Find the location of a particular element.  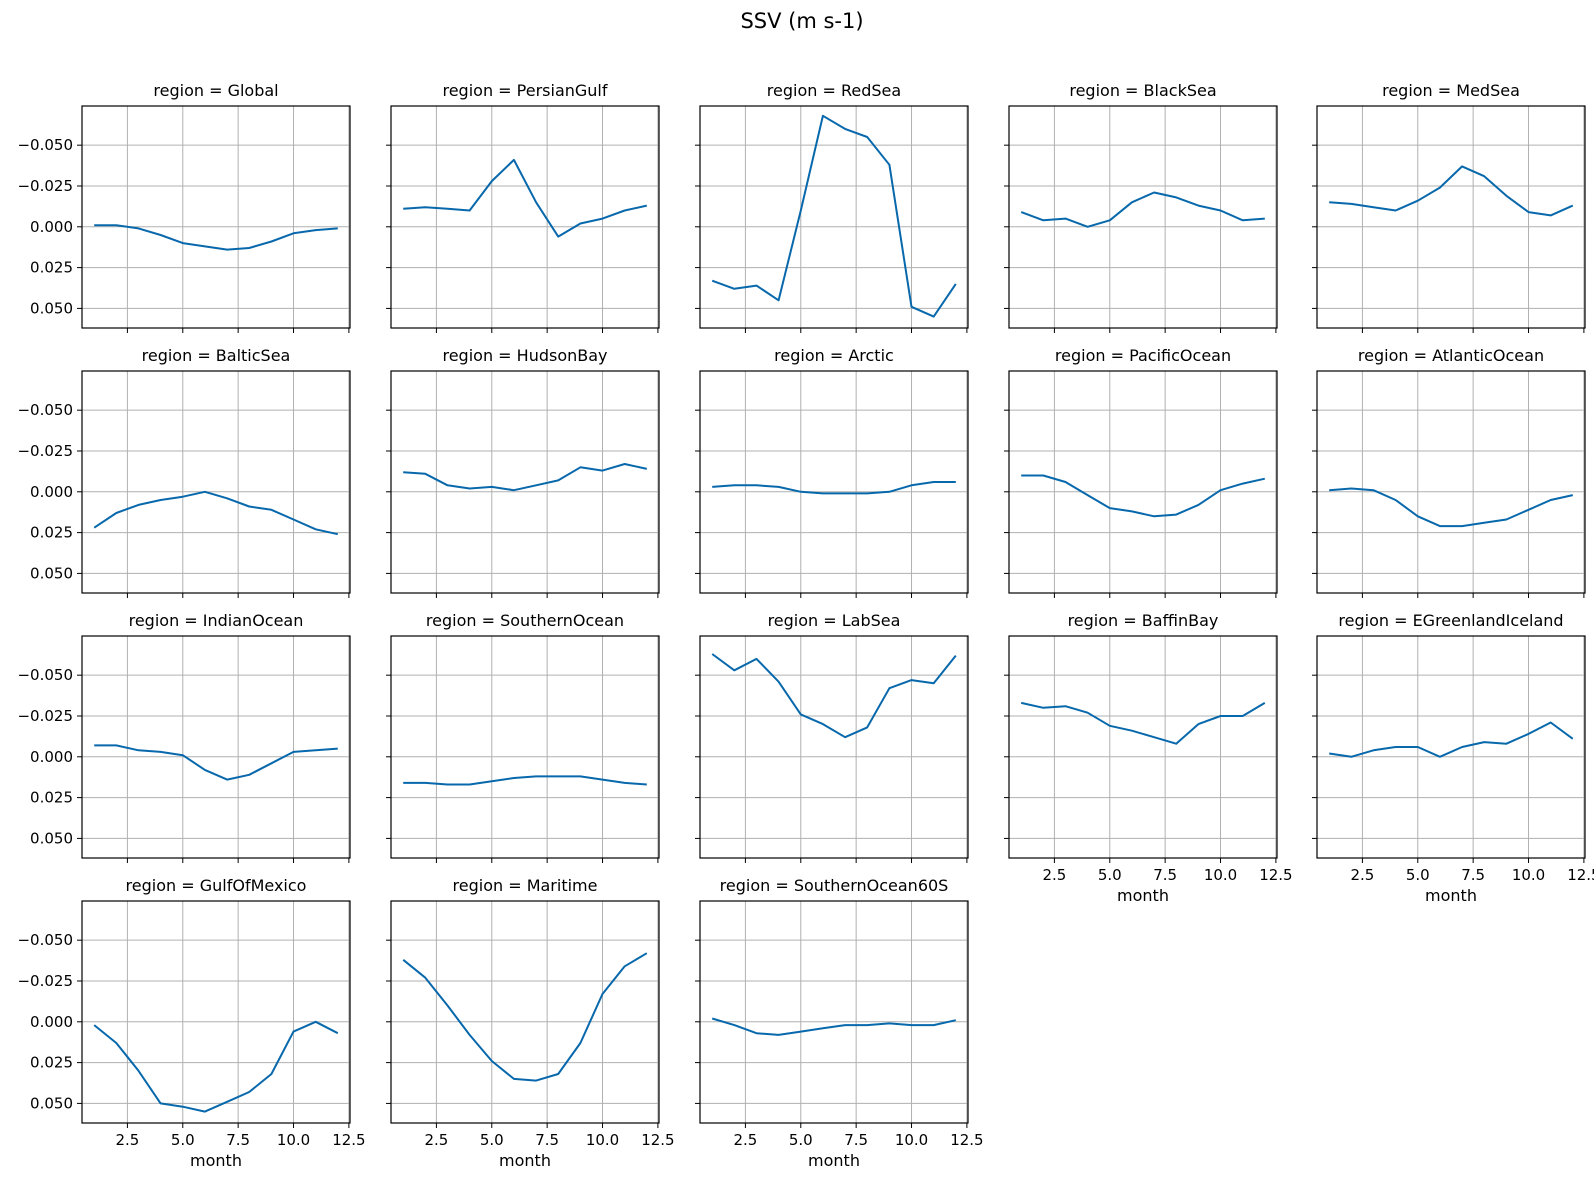

panel: region = LabSea is located at coordinates (832, 737).